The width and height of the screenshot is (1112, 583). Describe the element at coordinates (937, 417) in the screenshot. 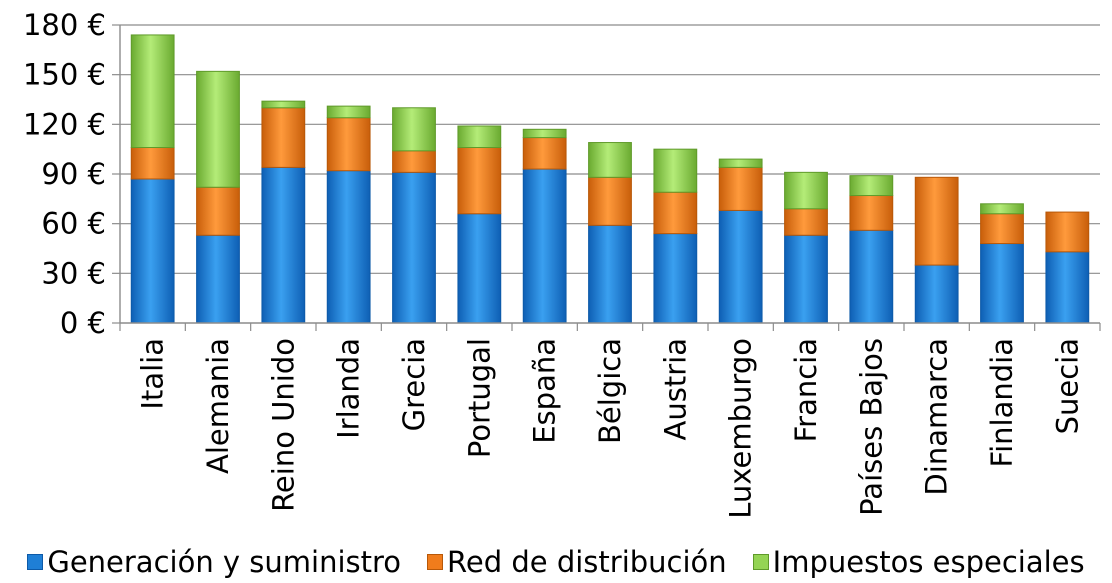

I see `x-category-label: Dinamarca` at that location.